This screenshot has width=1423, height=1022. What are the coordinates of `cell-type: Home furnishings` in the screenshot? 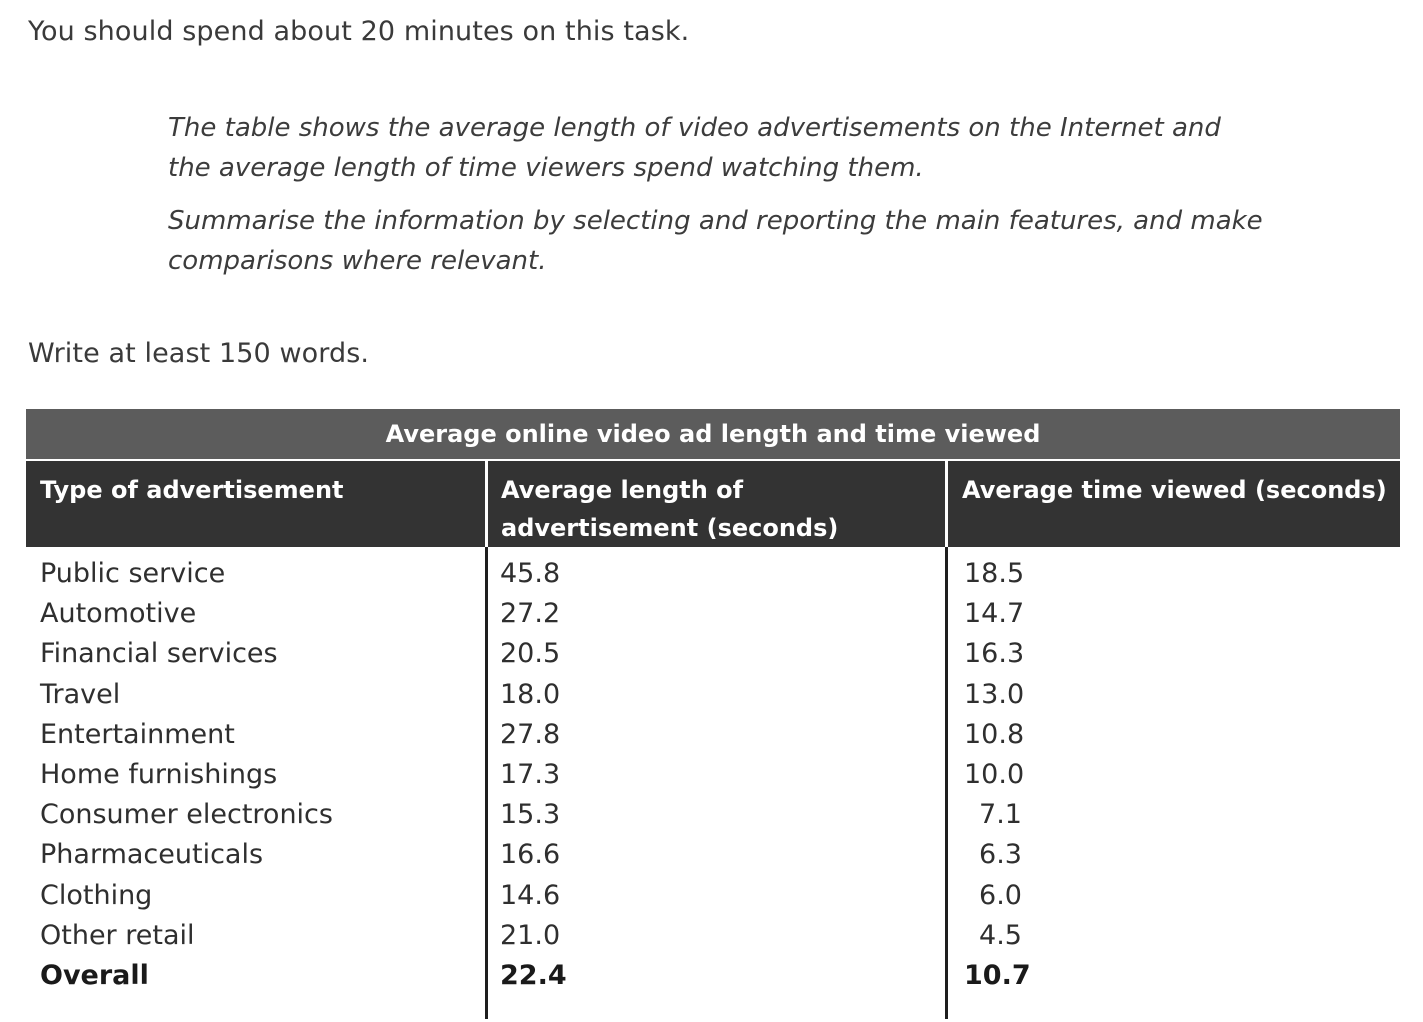 It's located at (159, 774).